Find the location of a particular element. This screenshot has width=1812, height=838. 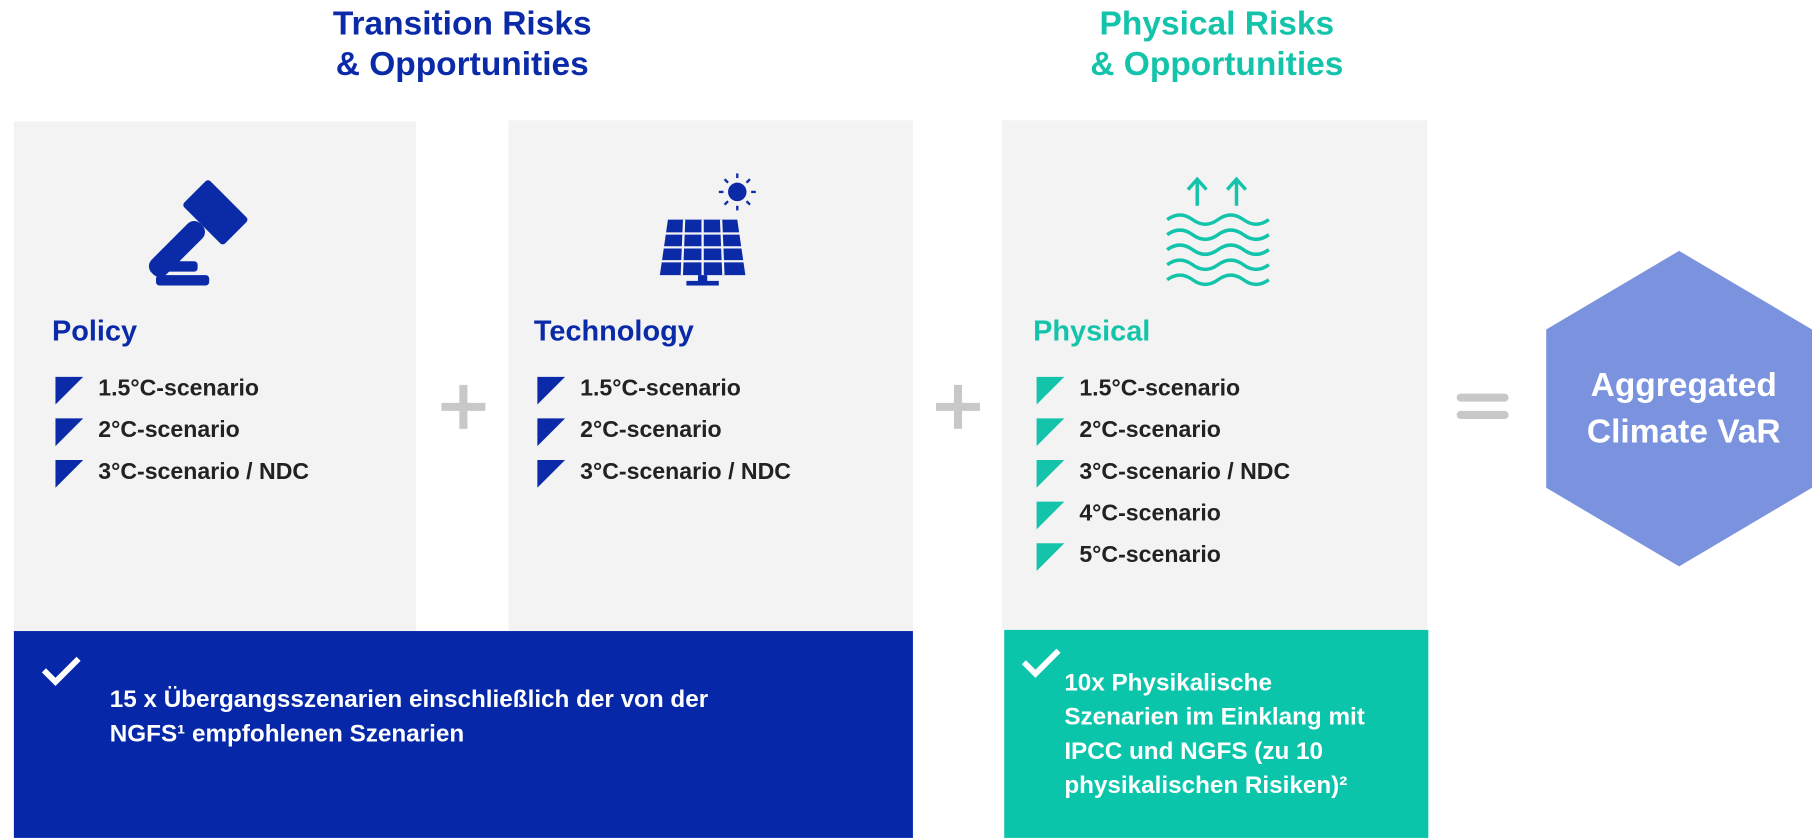

gavel-icon is located at coordinates (198, 233).